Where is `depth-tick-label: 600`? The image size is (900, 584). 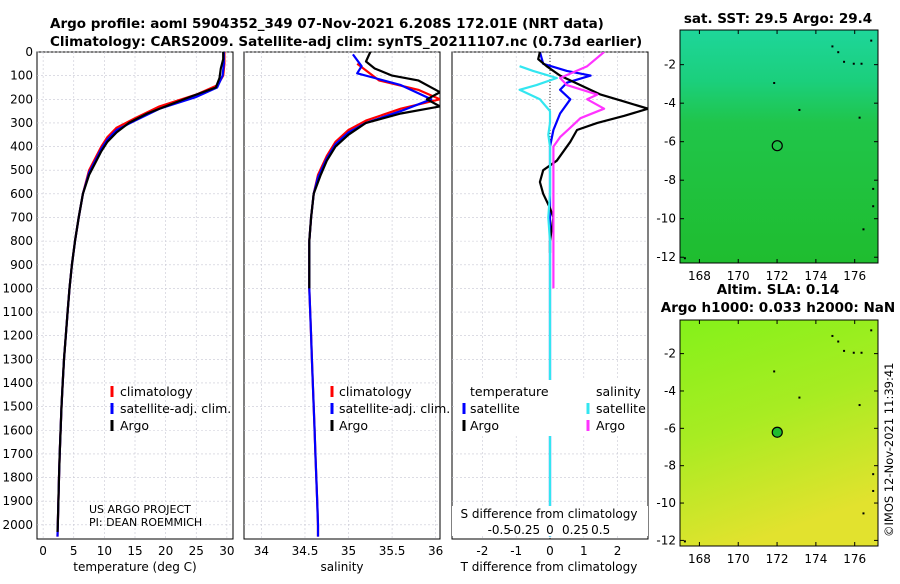 depth-tick-label: 600 is located at coordinates (21, 194).